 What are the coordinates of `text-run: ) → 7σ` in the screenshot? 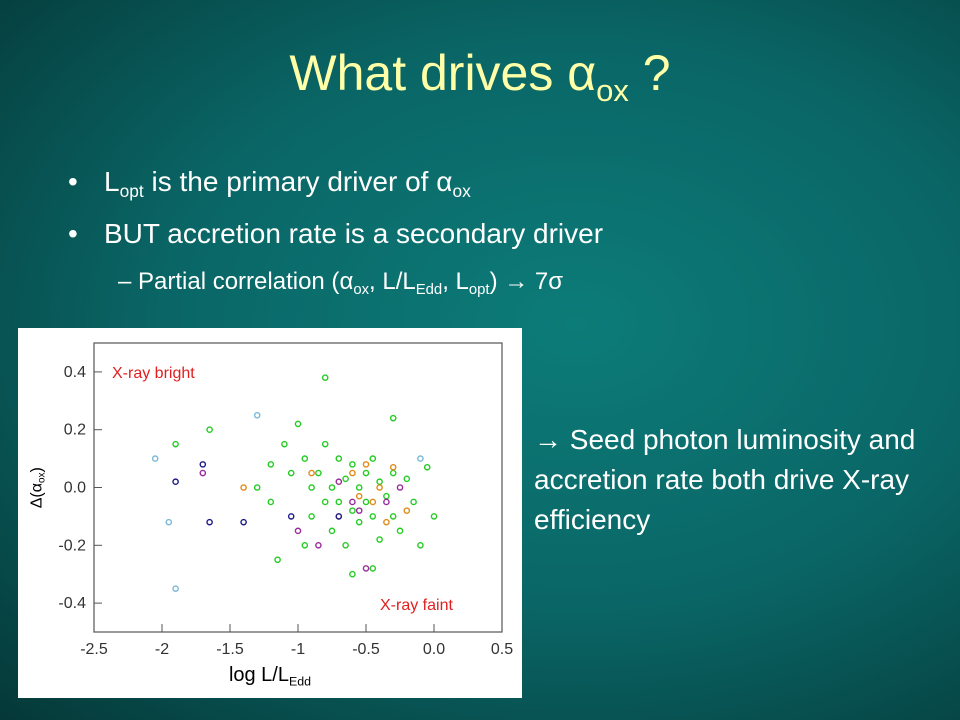 It's located at (526, 281).